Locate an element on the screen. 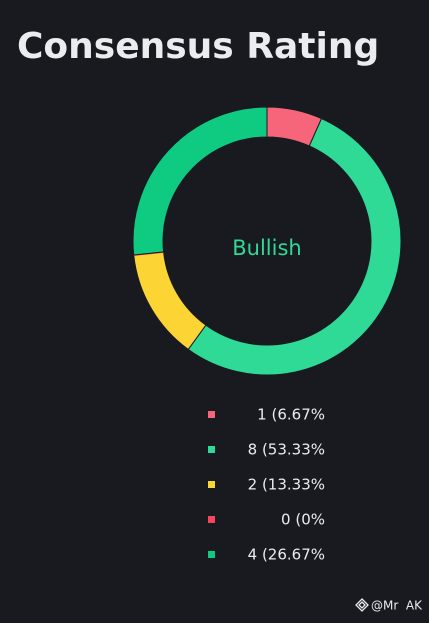  watermark-group: @Mr AK is located at coordinates (389, 605).